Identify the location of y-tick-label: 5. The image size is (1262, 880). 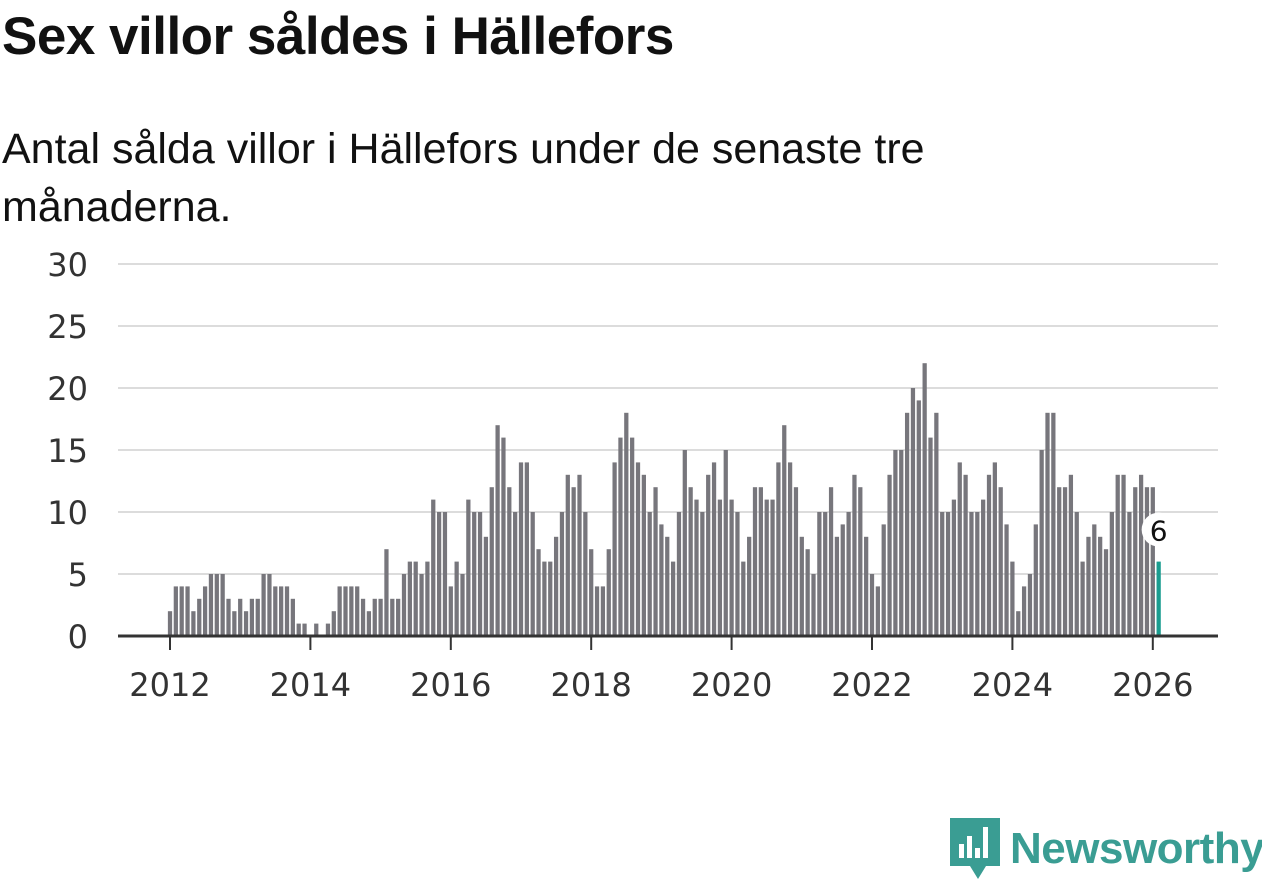
(78, 575).